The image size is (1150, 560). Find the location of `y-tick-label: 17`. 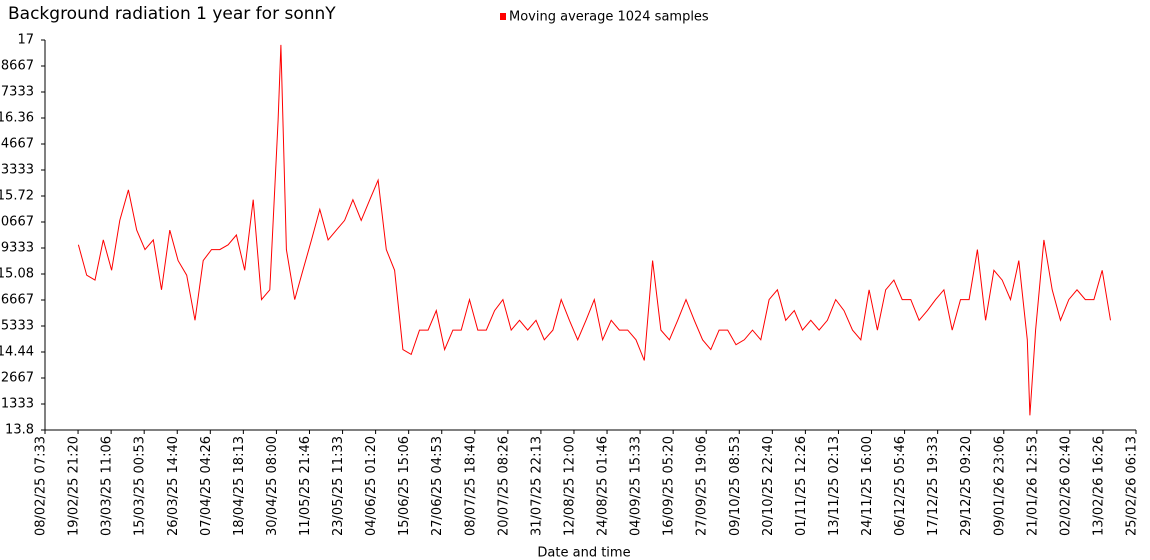

y-tick-label: 17 is located at coordinates (25, 40).